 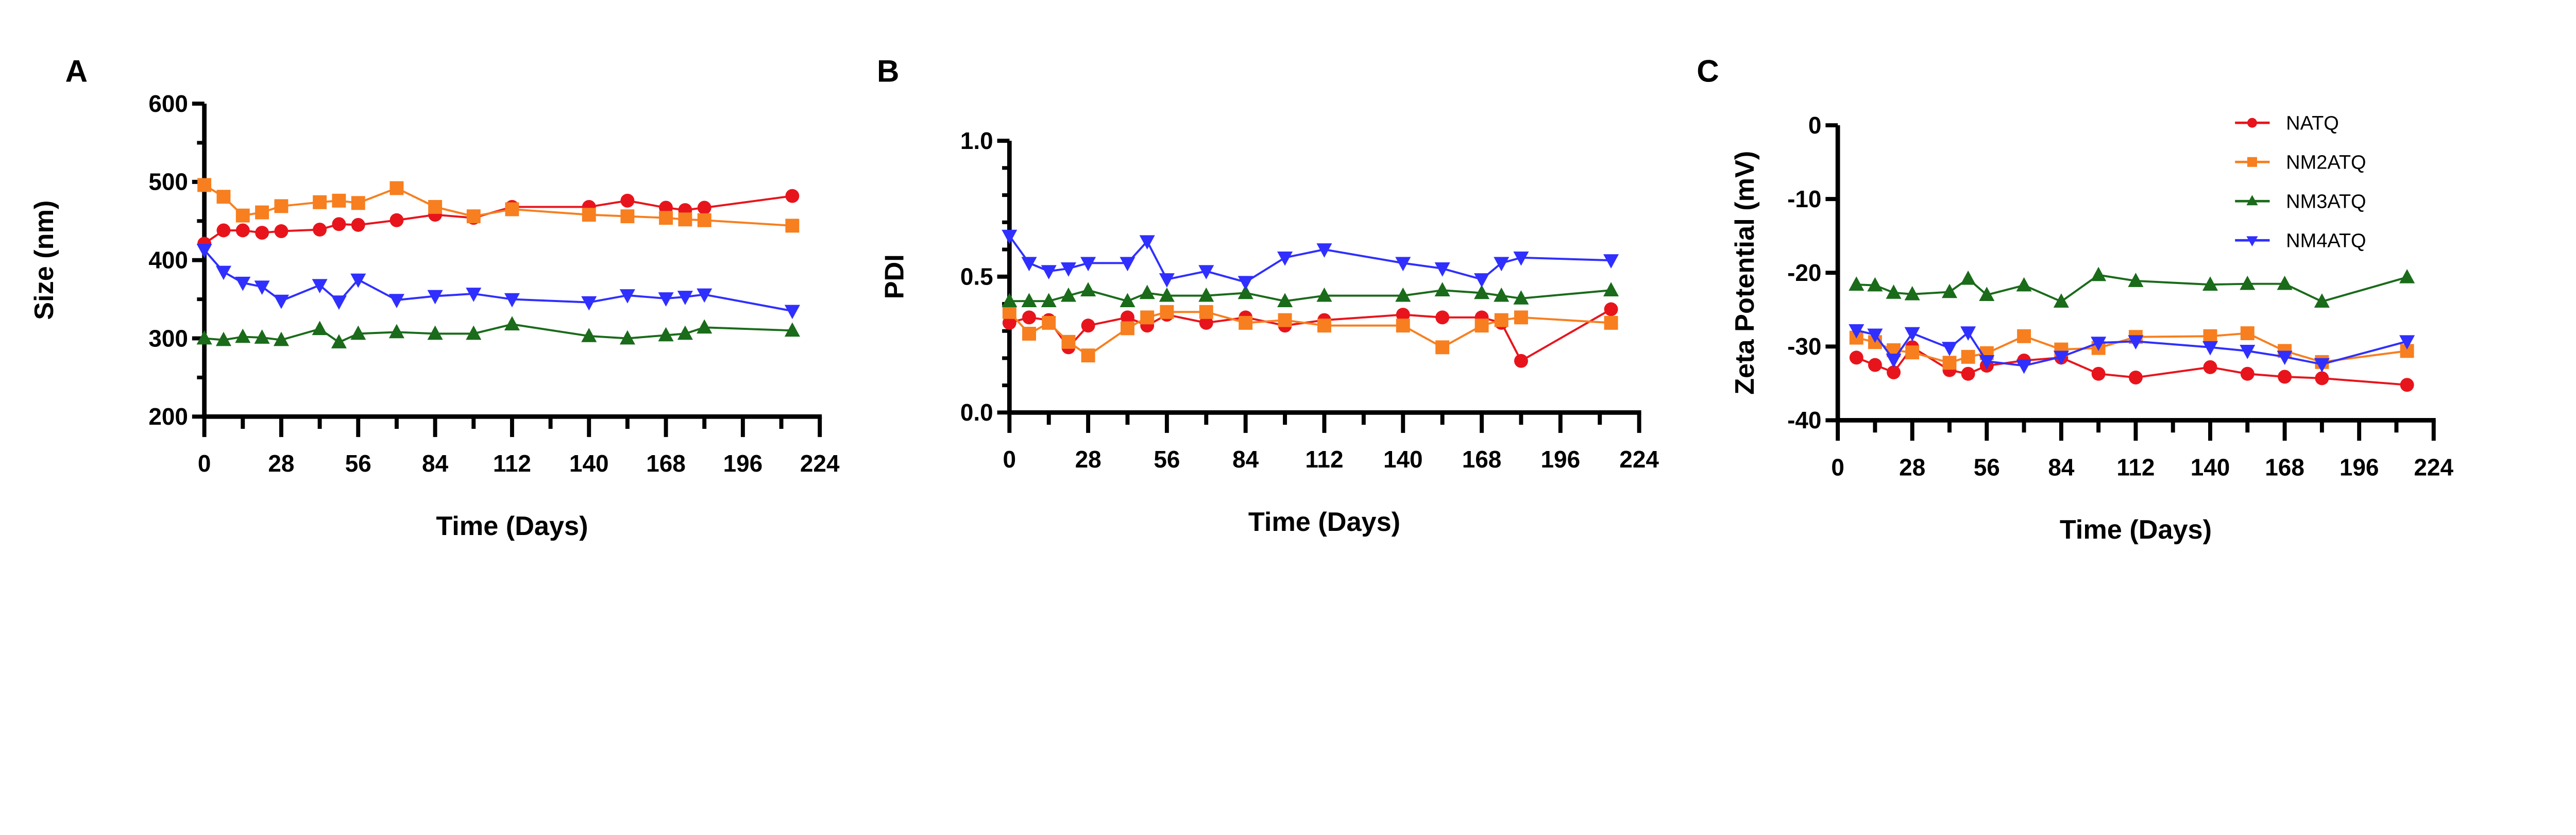 What do you see at coordinates (1310, 295) in the screenshot?
I see `series-nm3atq` at bounding box center [1310, 295].